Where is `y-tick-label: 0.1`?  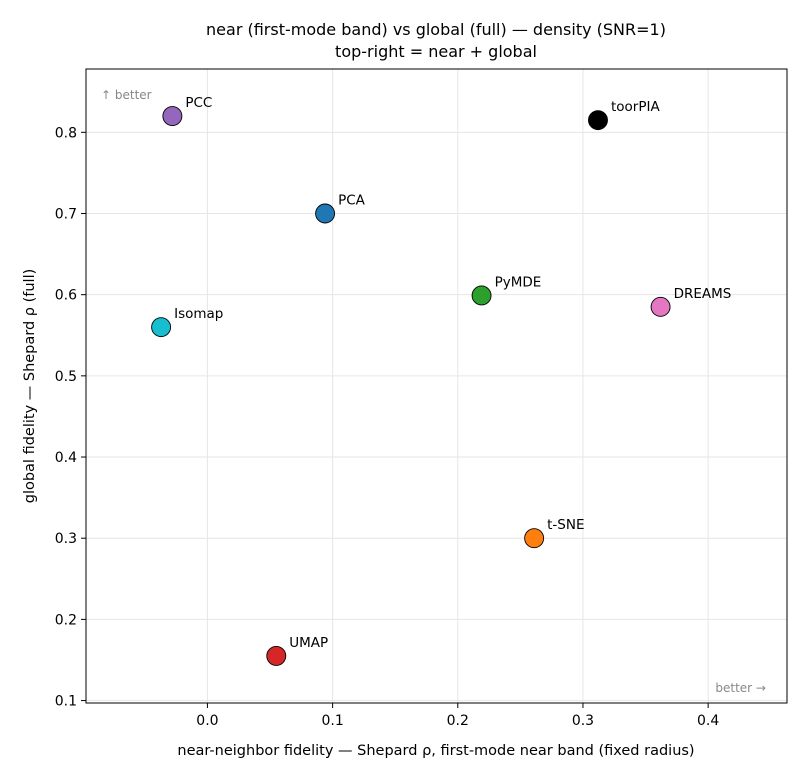
y-tick-label: 0.1 is located at coordinates (66, 702).